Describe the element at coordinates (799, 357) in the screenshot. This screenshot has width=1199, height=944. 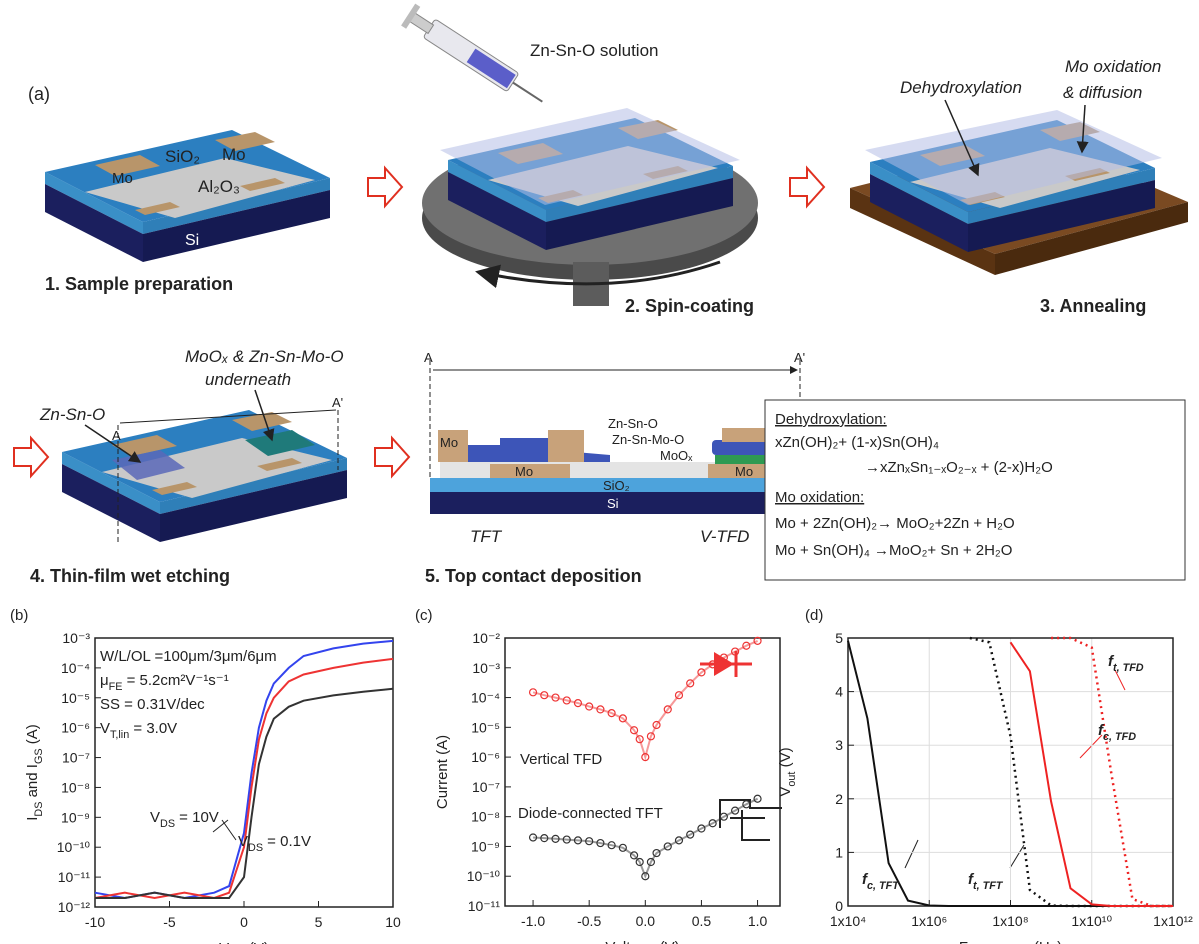
I see `section-label: A'` at that location.